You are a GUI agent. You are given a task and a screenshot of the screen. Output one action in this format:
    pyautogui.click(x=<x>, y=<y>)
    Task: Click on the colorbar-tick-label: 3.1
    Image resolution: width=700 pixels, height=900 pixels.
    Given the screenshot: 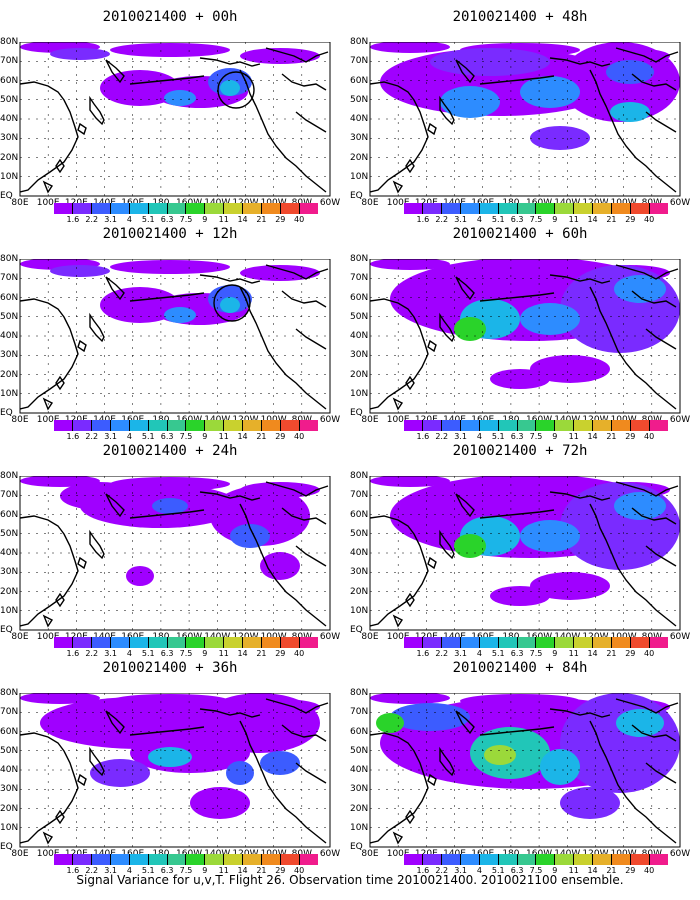 What is the action you would take?
    pyautogui.click(x=110, y=219)
    